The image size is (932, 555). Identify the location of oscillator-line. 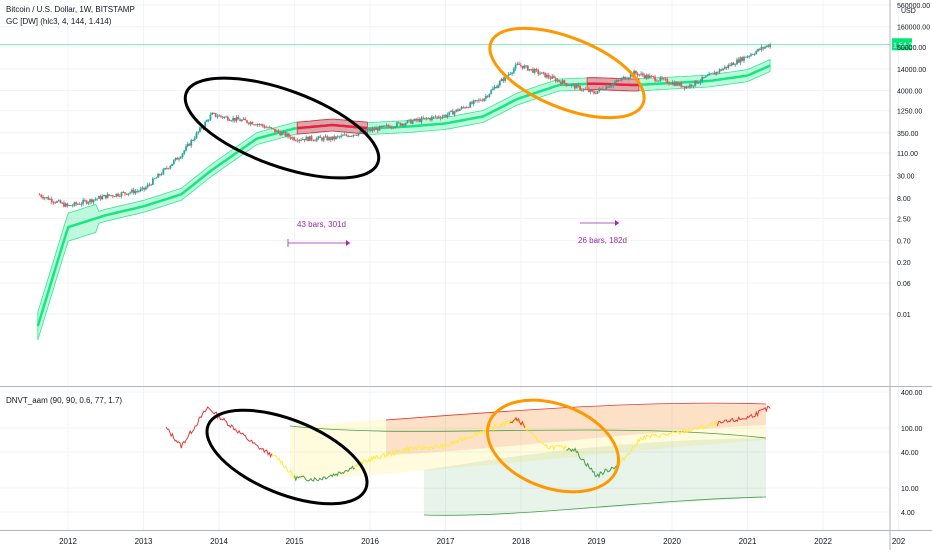
(668, 443).